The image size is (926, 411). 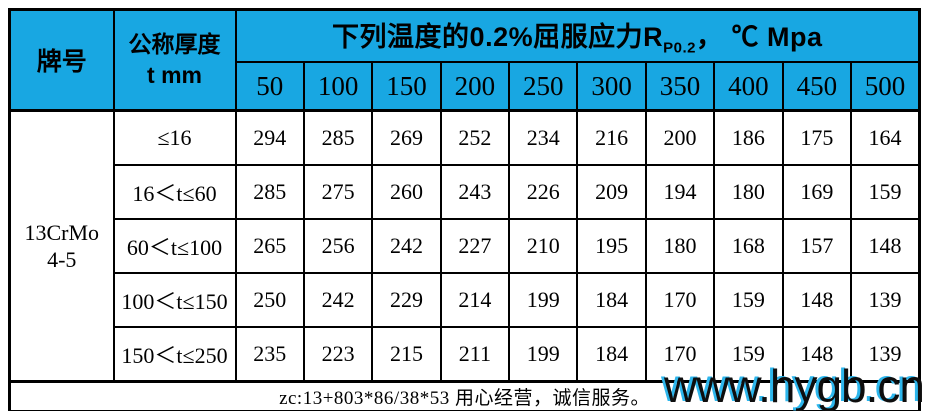 I want to click on footer-note: zc:13+803*86/38*53 用心经营，诚信服务。, so click(x=464, y=395).